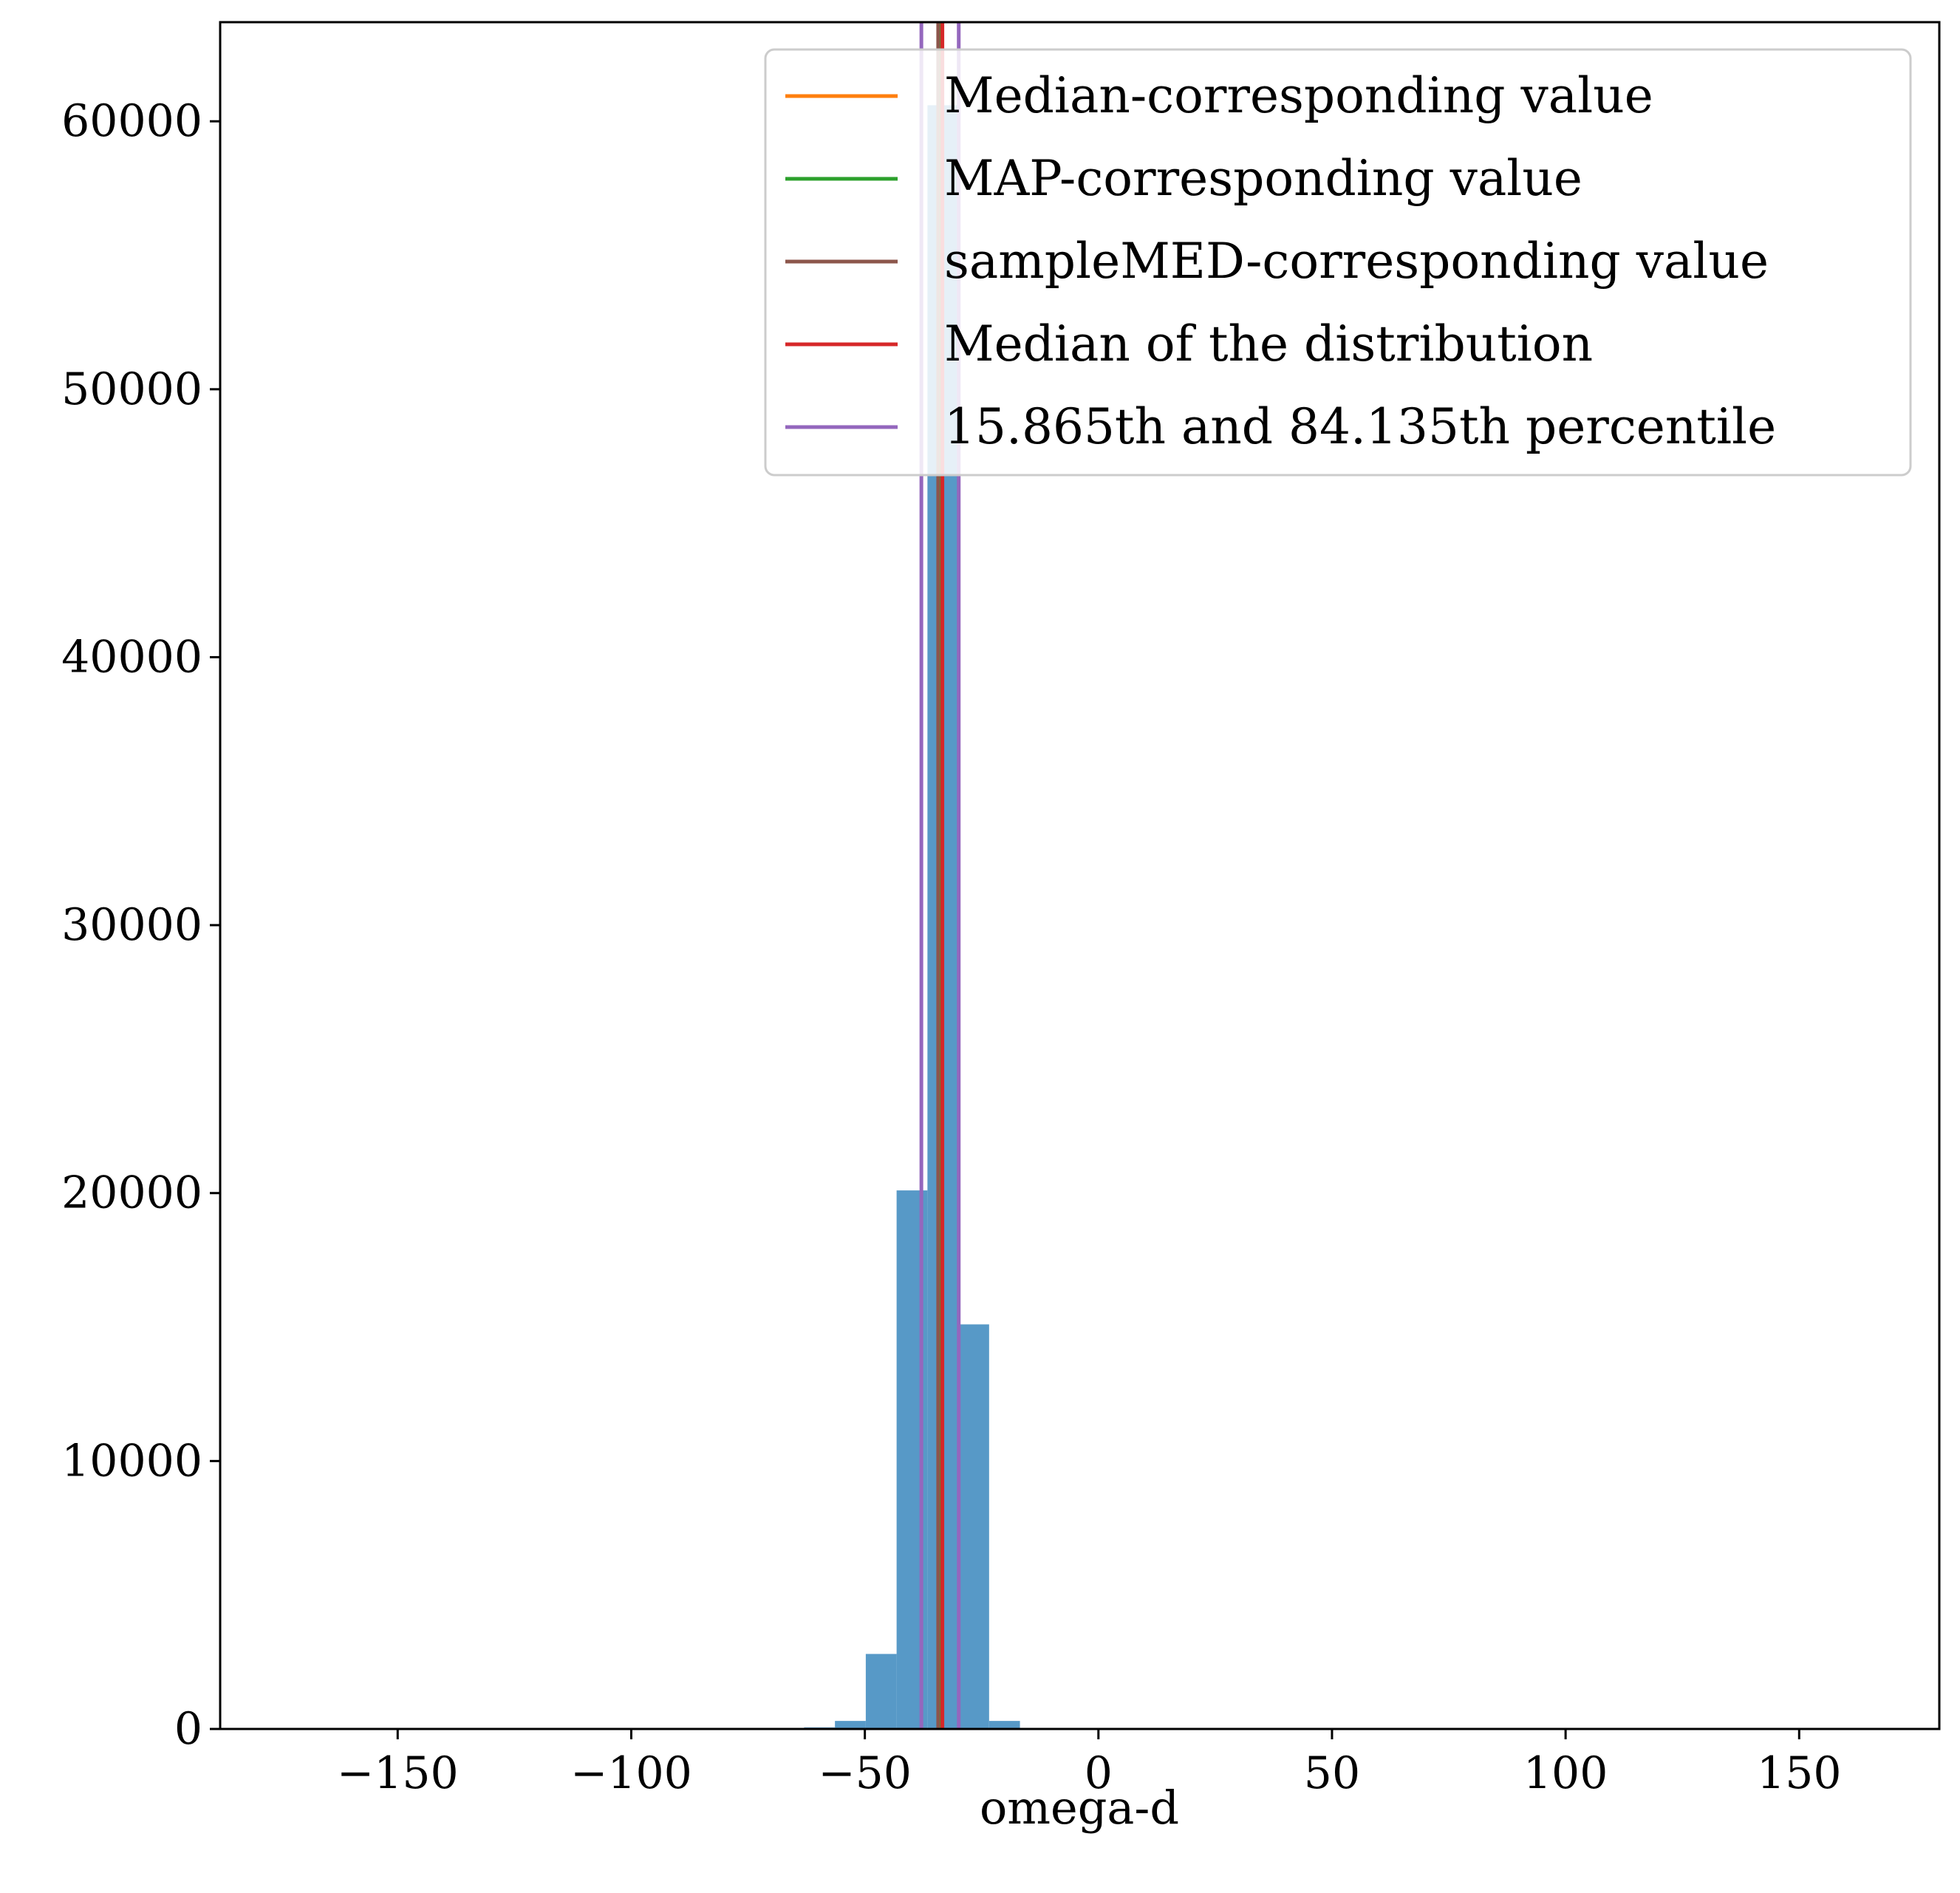 This screenshot has height=1893, width=1960. I want to click on y-tick-label: 30000, so click(131, 925).